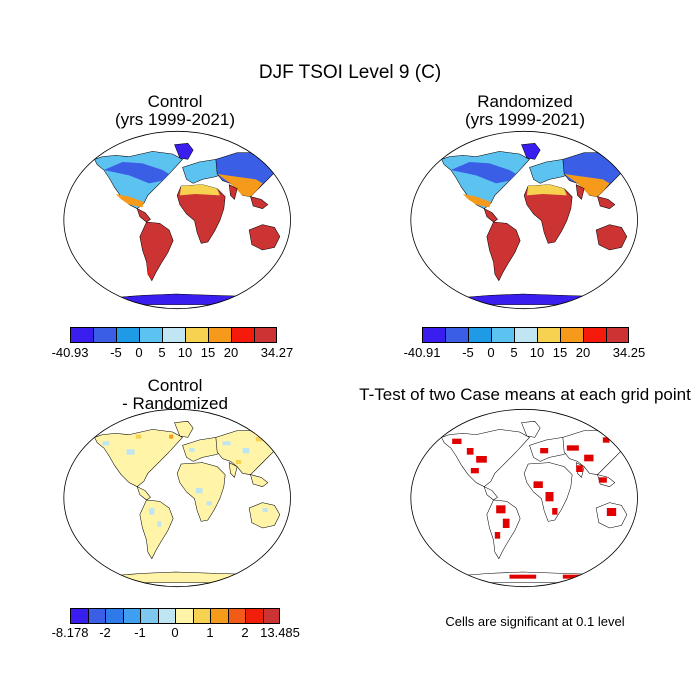 Image resolution: width=700 pixels, height=700 pixels. What do you see at coordinates (210, 632) in the screenshot?
I see `difference-colorbar-tick-label: 1` at bounding box center [210, 632].